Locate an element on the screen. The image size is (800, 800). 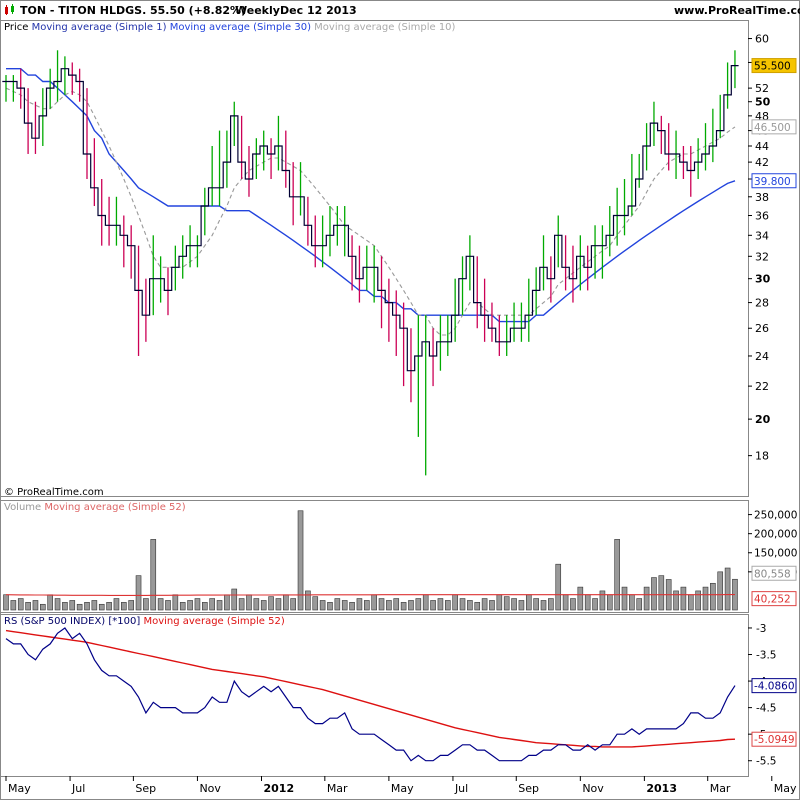
volume-last-label-0: 80,558 is located at coordinates (772, 574).